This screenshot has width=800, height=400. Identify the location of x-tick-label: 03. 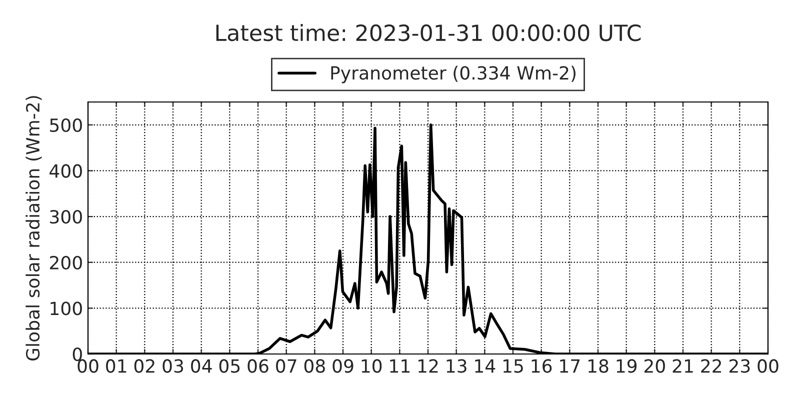
(173, 366).